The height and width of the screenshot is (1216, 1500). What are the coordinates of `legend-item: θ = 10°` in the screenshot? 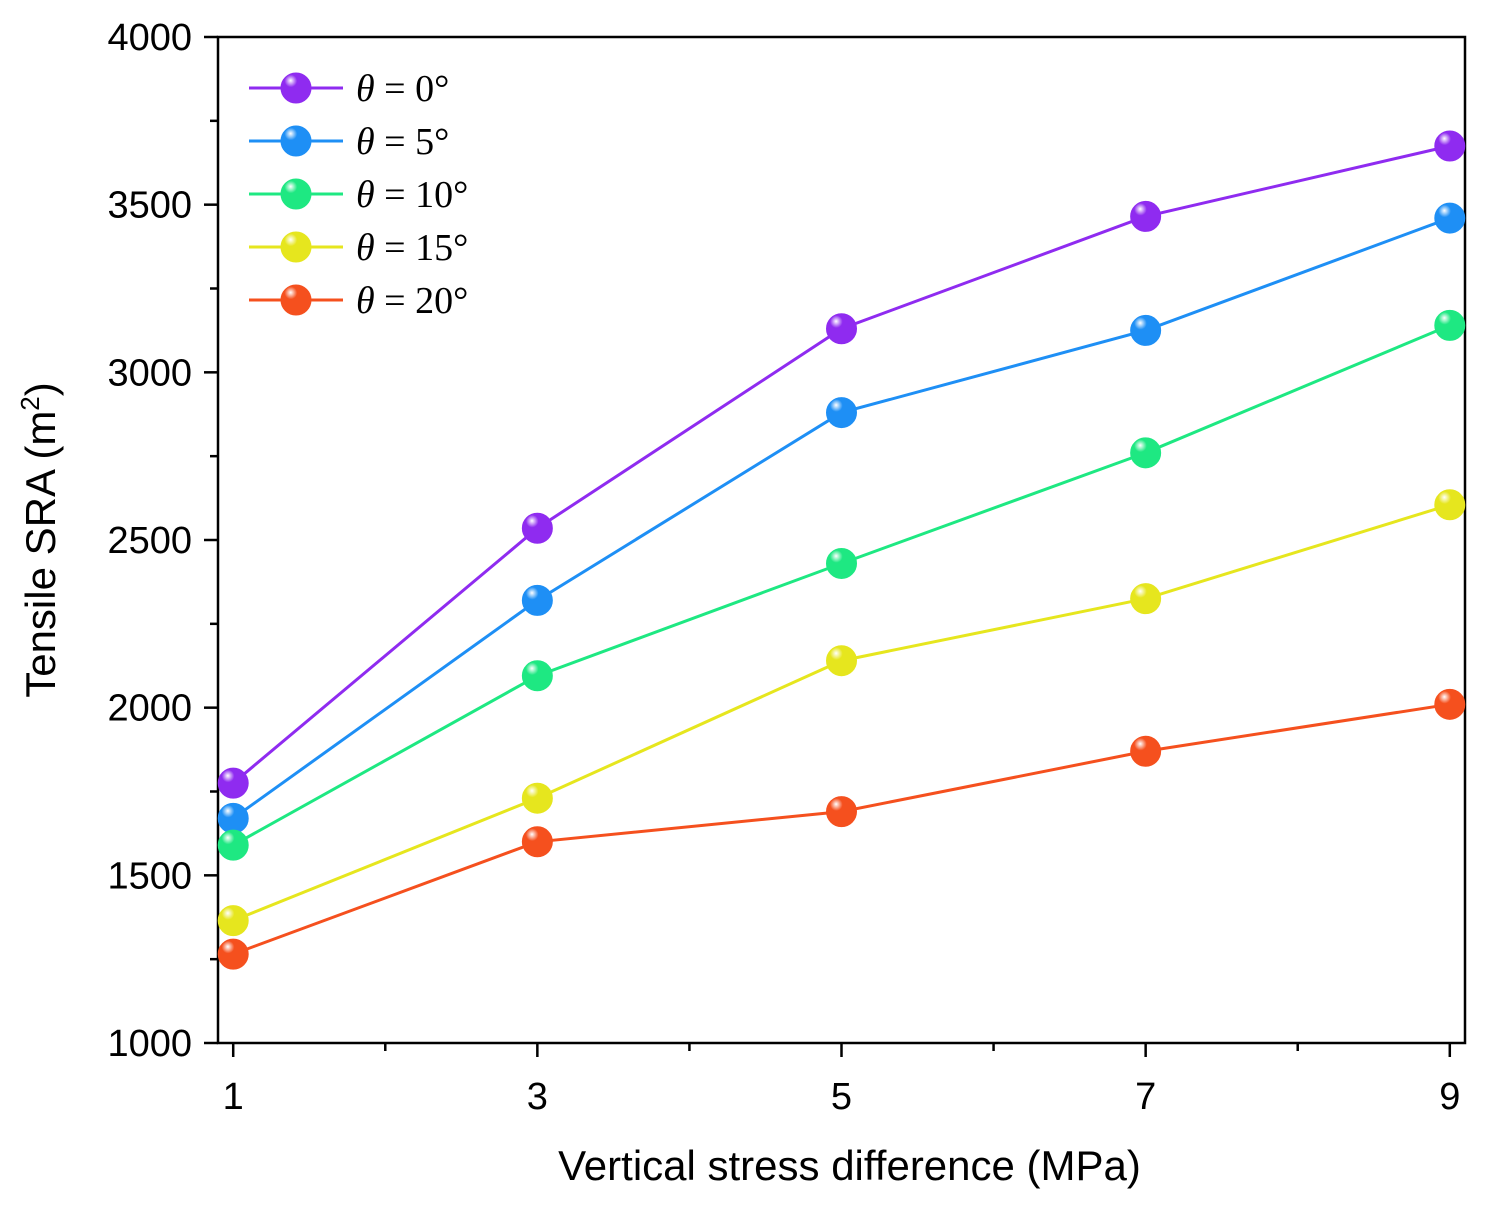 It's located at (358, 195).